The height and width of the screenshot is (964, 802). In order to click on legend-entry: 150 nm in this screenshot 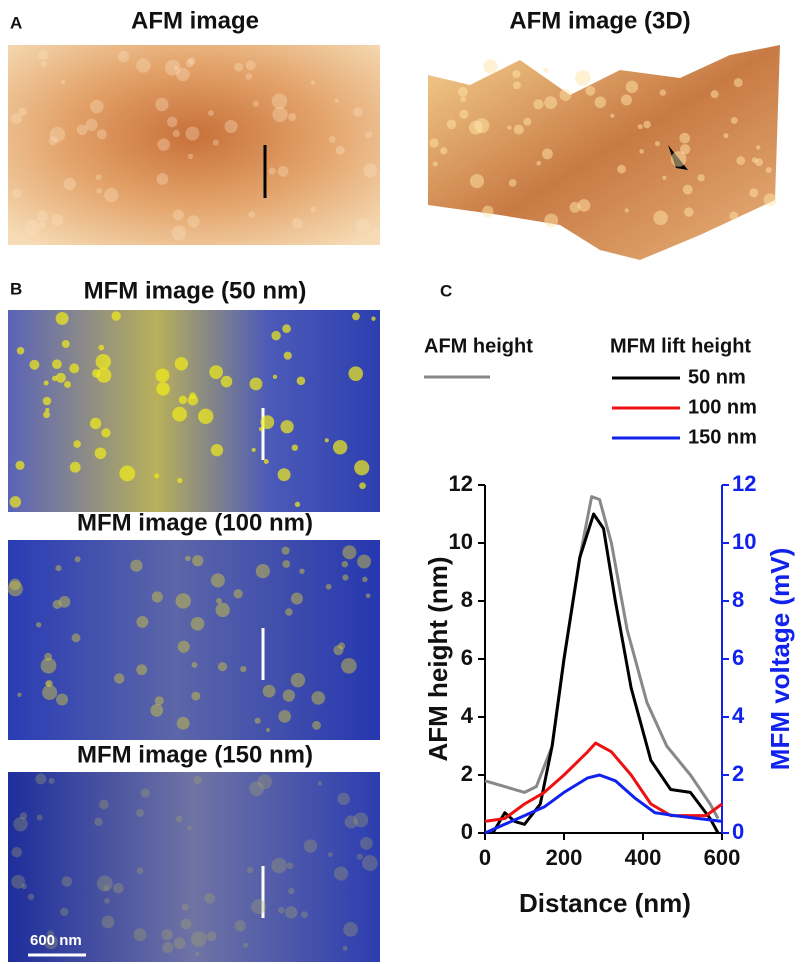, I will do `click(722, 437)`.